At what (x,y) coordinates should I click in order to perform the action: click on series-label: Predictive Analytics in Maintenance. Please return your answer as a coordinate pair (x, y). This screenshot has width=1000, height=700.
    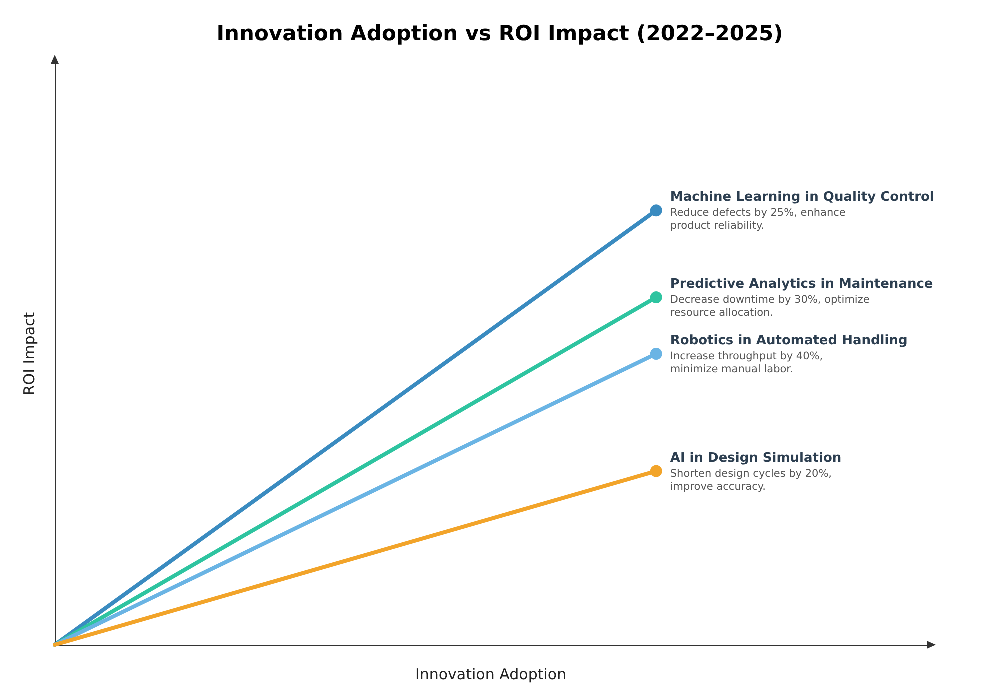
    Looking at the image, I should click on (802, 284).